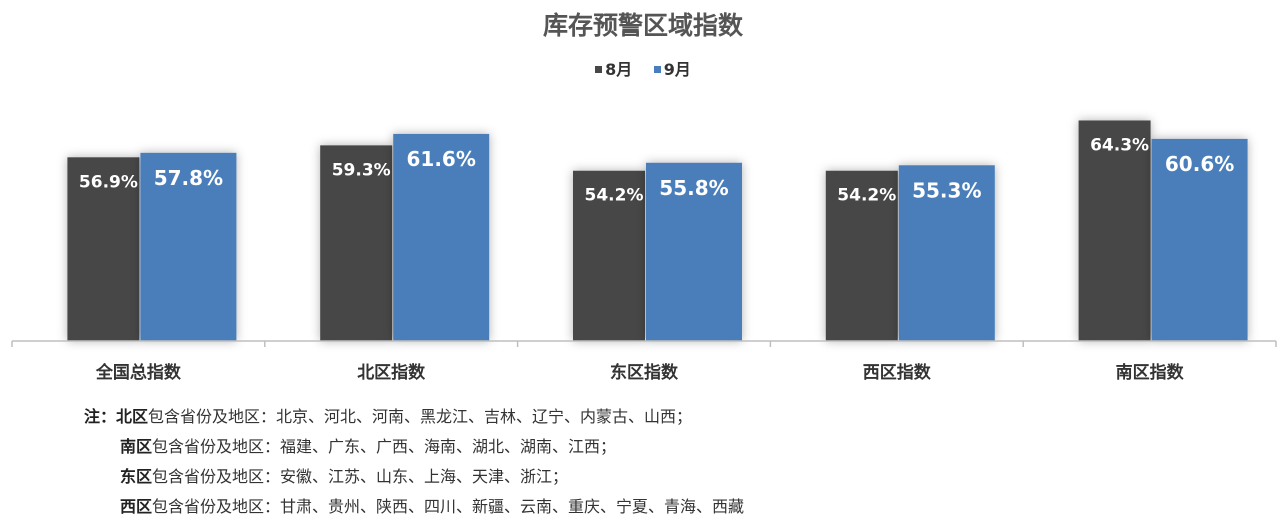 This screenshot has width=1286, height=522. Describe the element at coordinates (657, 69) in the screenshot. I see `legend-swatch-sep` at that location.